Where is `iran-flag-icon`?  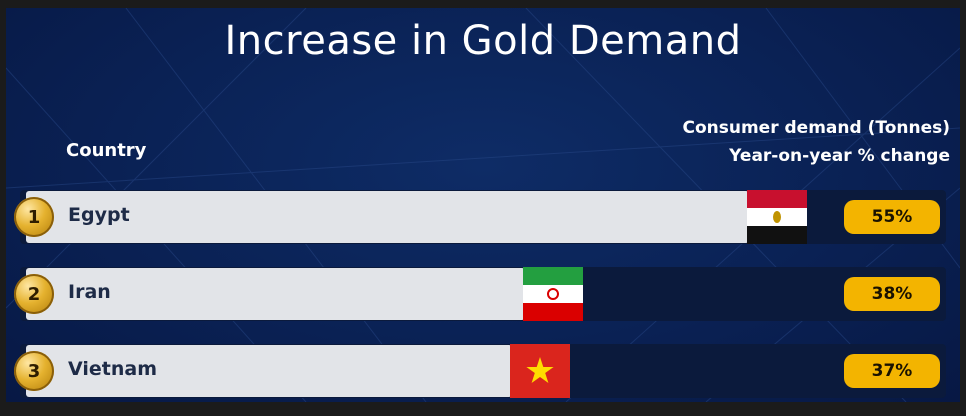 iran-flag-icon is located at coordinates (553, 294).